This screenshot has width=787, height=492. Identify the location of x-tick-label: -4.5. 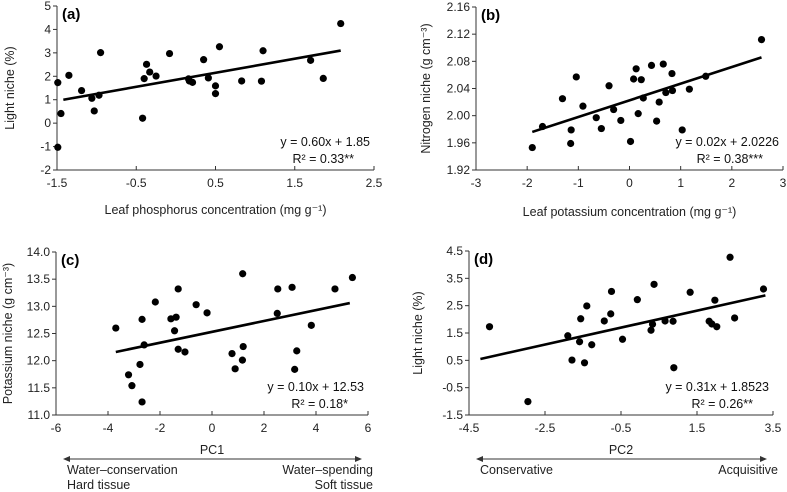
(469, 428).